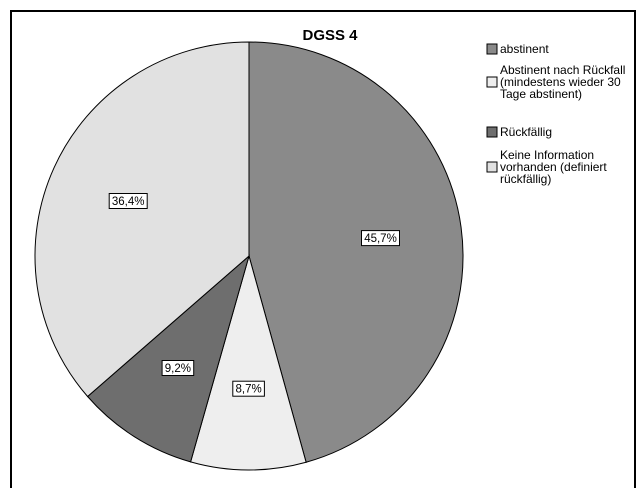  Describe the element at coordinates (526, 132) in the screenshot. I see `legend-label: Rückfällig` at that location.